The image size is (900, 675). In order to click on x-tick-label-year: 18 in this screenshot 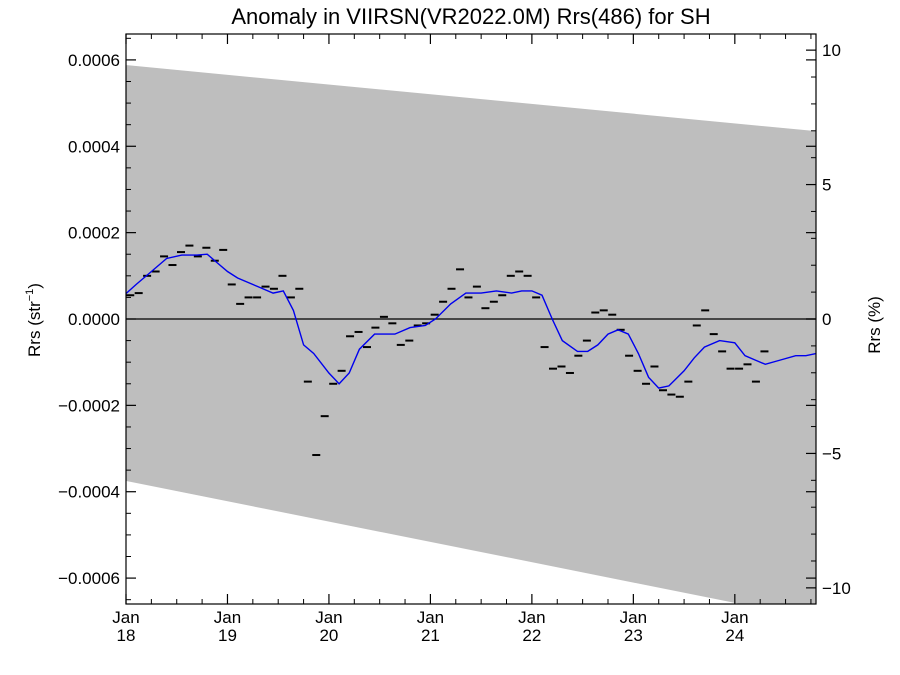, I will do `click(126, 635)`.